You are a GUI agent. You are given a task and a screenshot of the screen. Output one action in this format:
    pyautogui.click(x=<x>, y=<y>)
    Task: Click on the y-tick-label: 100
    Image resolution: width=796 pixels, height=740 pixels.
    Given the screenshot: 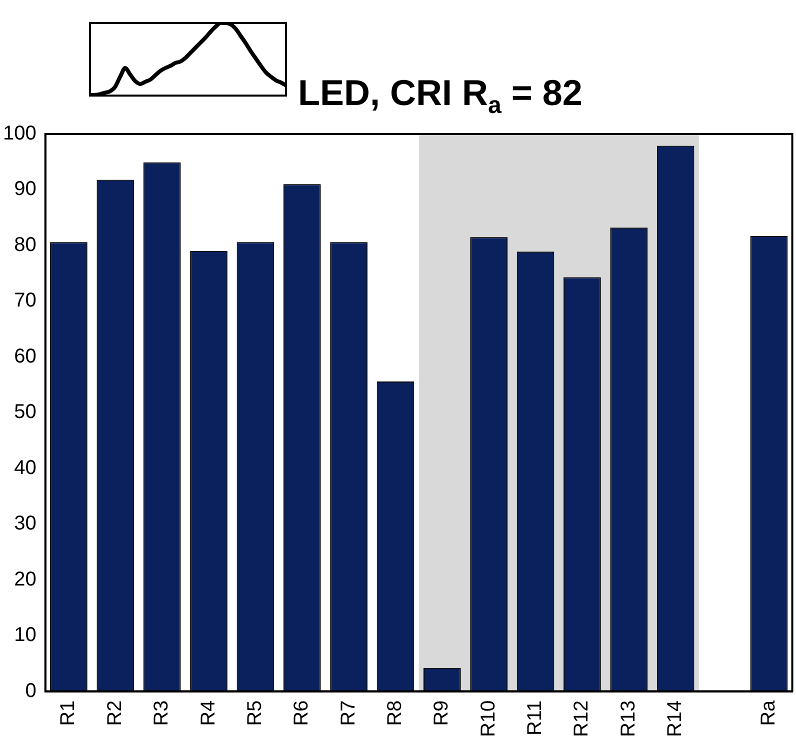 What is the action you would take?
    pyautogui.click(x=19, y=133)
    